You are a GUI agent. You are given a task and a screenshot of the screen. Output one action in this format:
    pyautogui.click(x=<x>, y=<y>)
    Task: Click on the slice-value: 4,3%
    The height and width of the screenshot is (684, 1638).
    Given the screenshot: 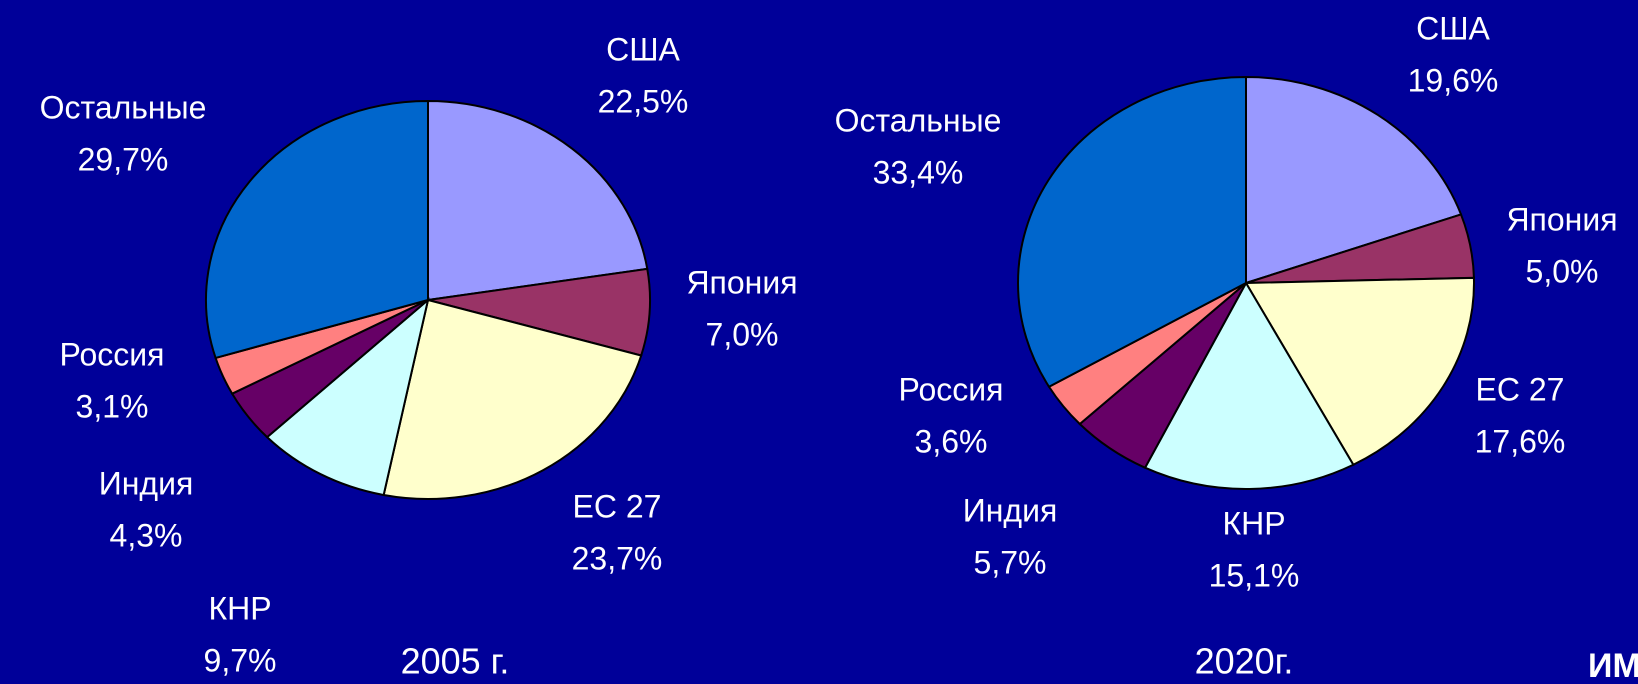 What is the action you would take?
    pyautogui.click(x=146, y=535)
    